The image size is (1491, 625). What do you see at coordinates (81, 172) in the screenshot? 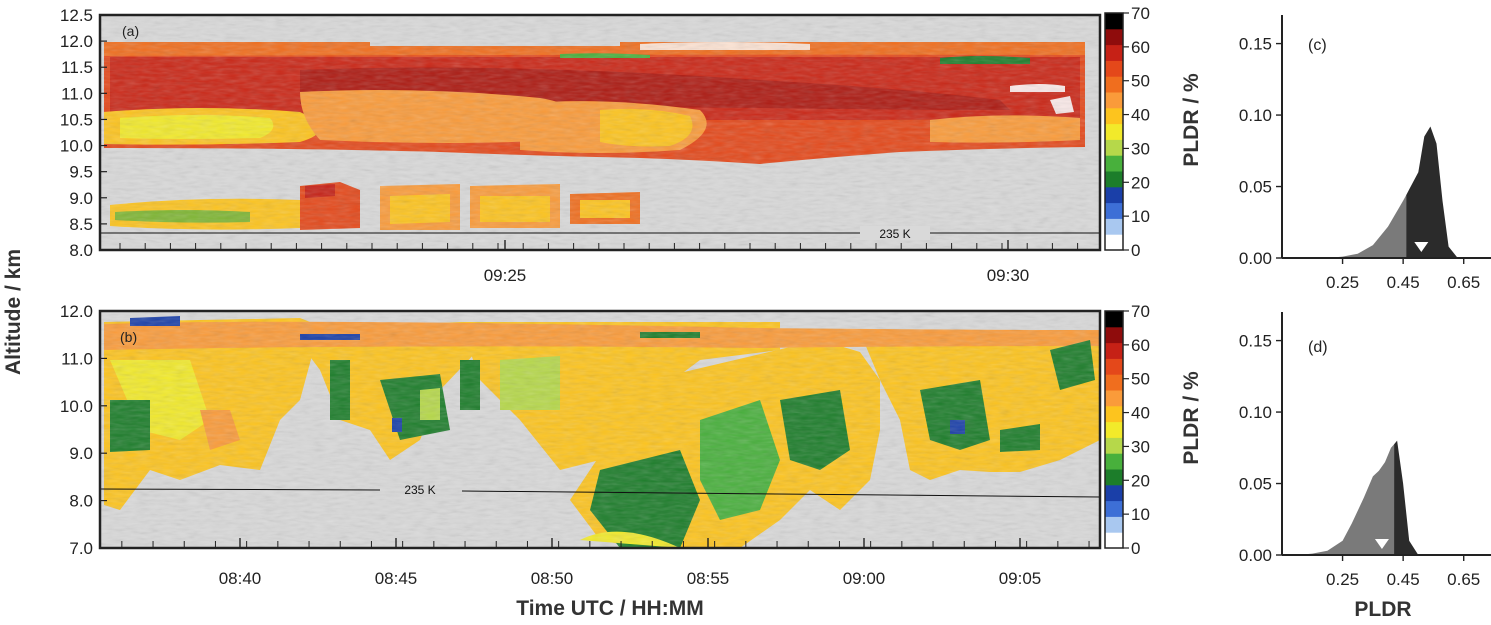
I see `y-tick-label: 9.5` at bounding box center [81, 172].